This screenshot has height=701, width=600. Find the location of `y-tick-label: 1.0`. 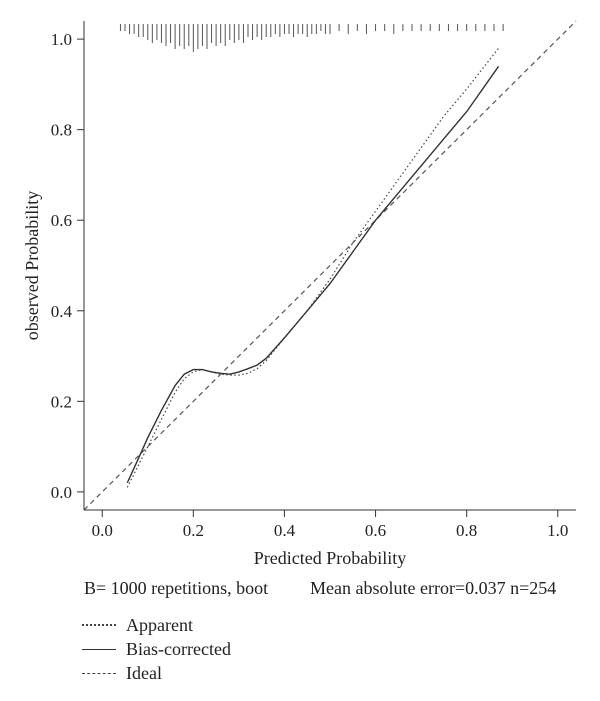

y-tick-label: 1.0 is located at coordinates (61, 39).